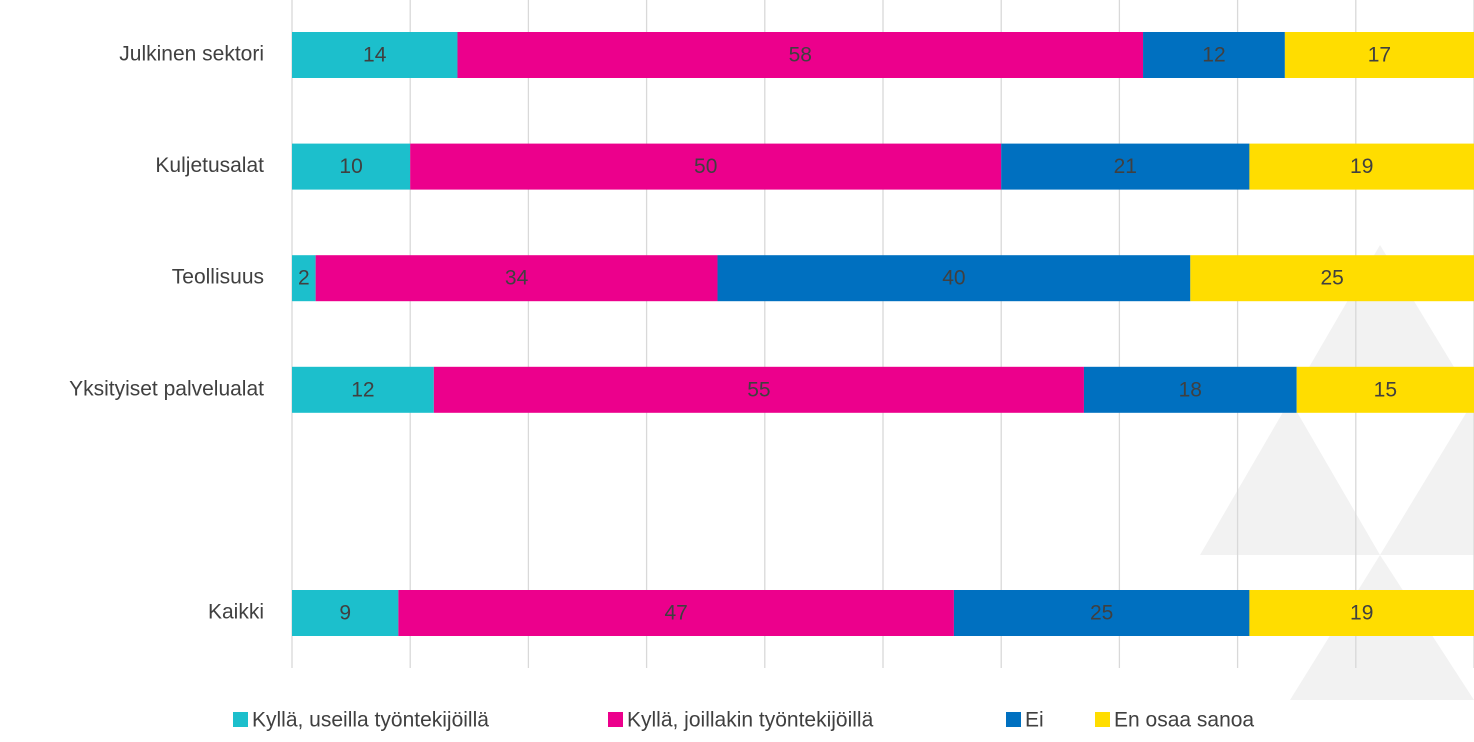  I want to click on data-label: 50, so click(705, 166).